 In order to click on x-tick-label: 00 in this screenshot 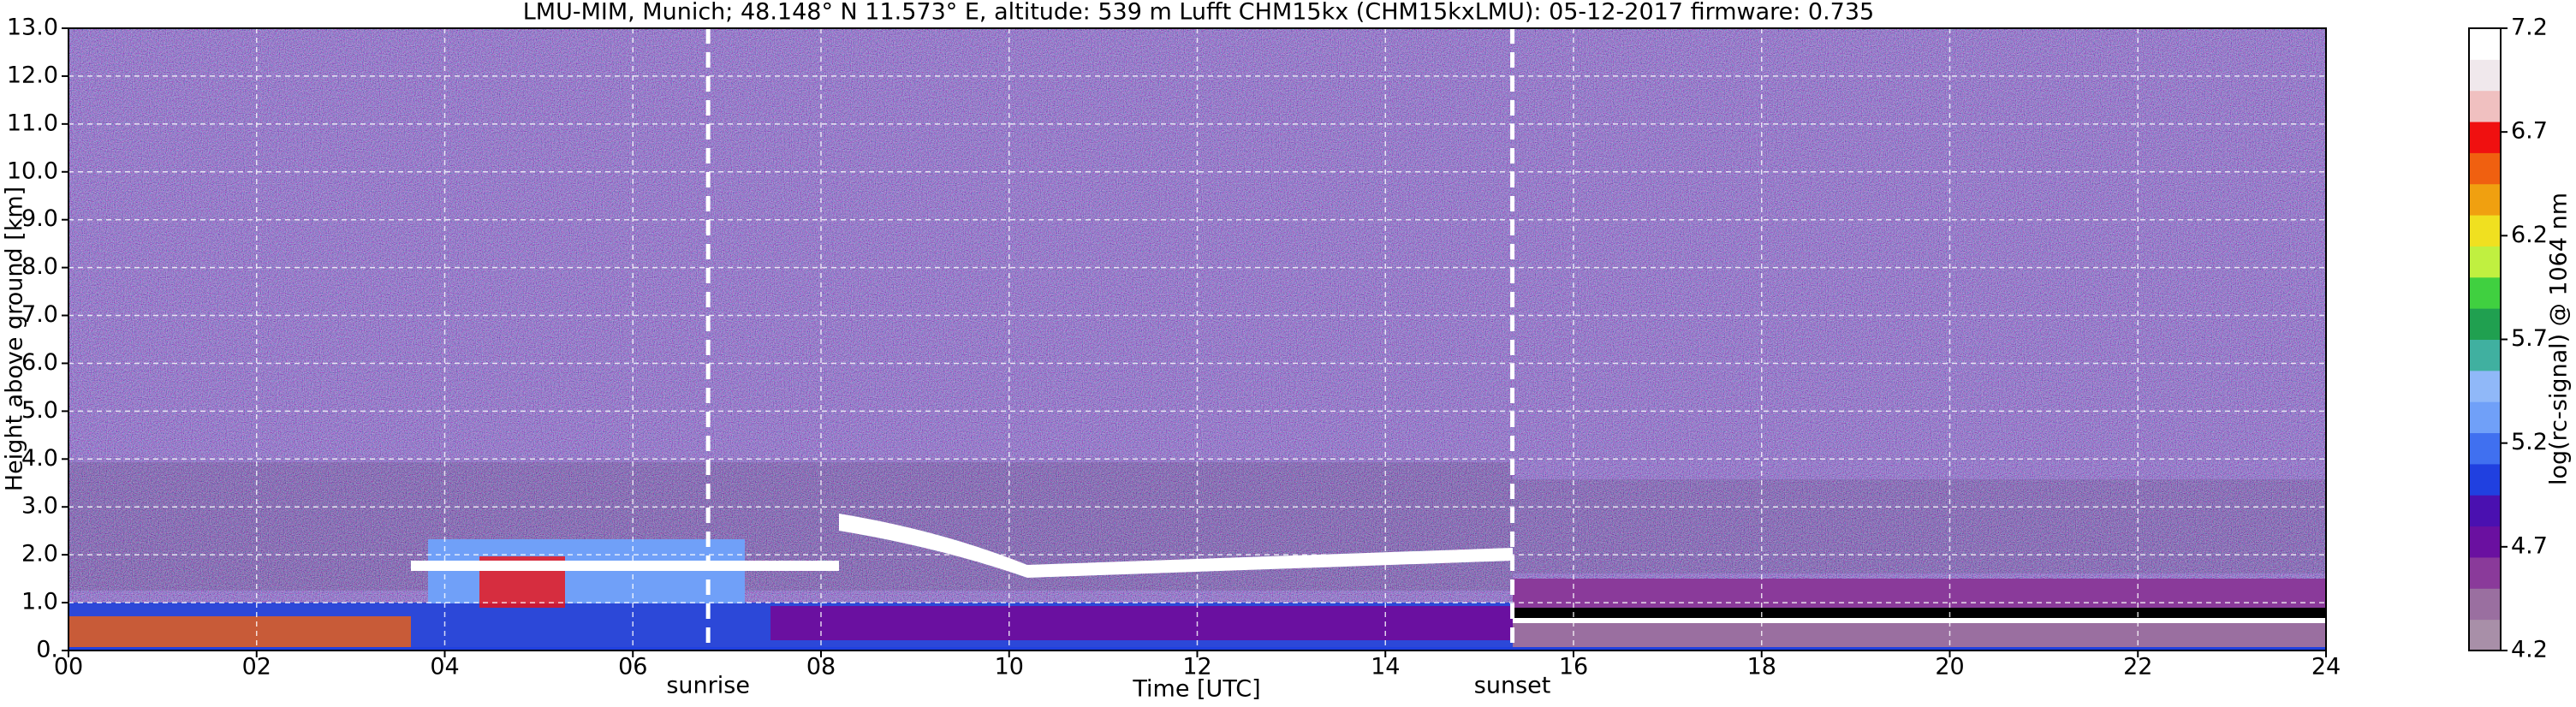, I will do `click(68, 667)`.